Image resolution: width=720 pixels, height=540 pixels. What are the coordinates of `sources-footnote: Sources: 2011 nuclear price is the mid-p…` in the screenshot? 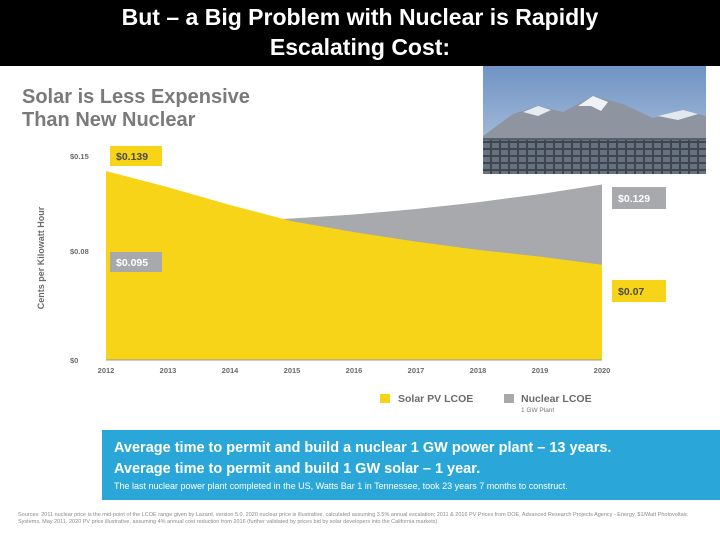 It's located at (353, 518).